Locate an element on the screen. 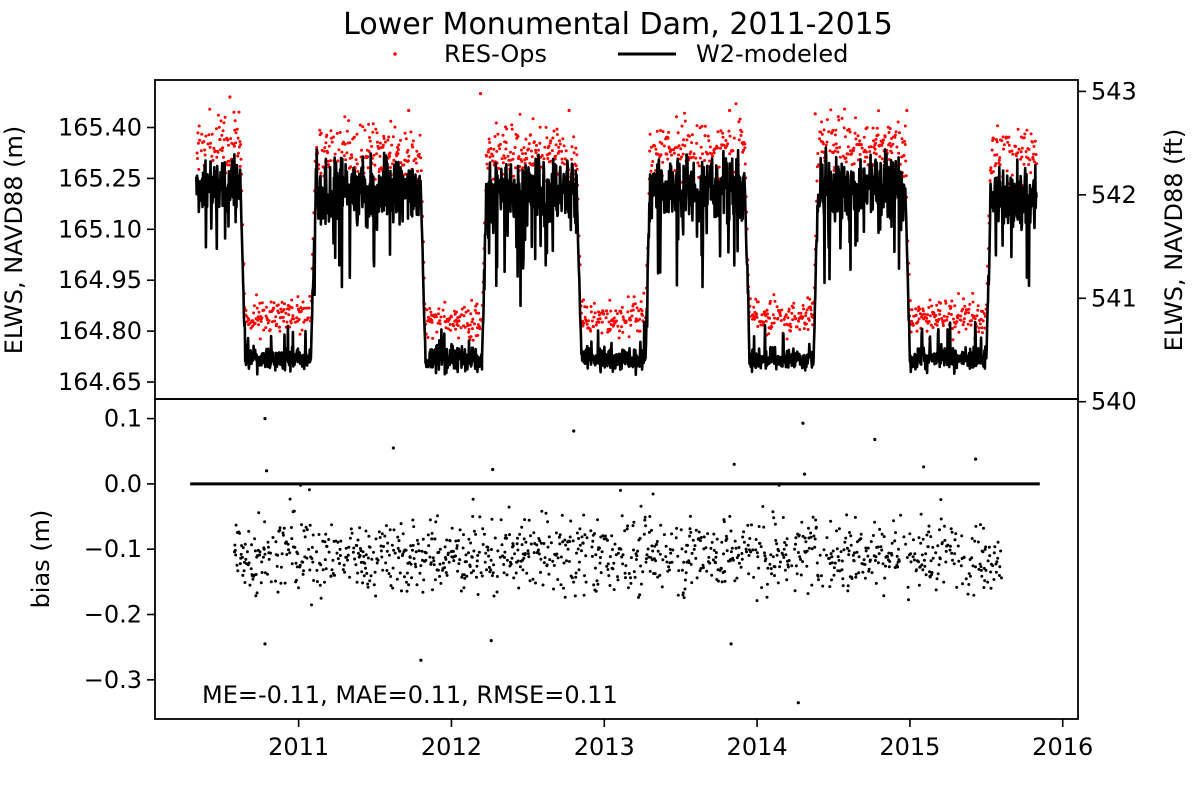 The image size is (1200, 800). top-left-y-tick-label: 165.25 is located at coordinates (100, 178).